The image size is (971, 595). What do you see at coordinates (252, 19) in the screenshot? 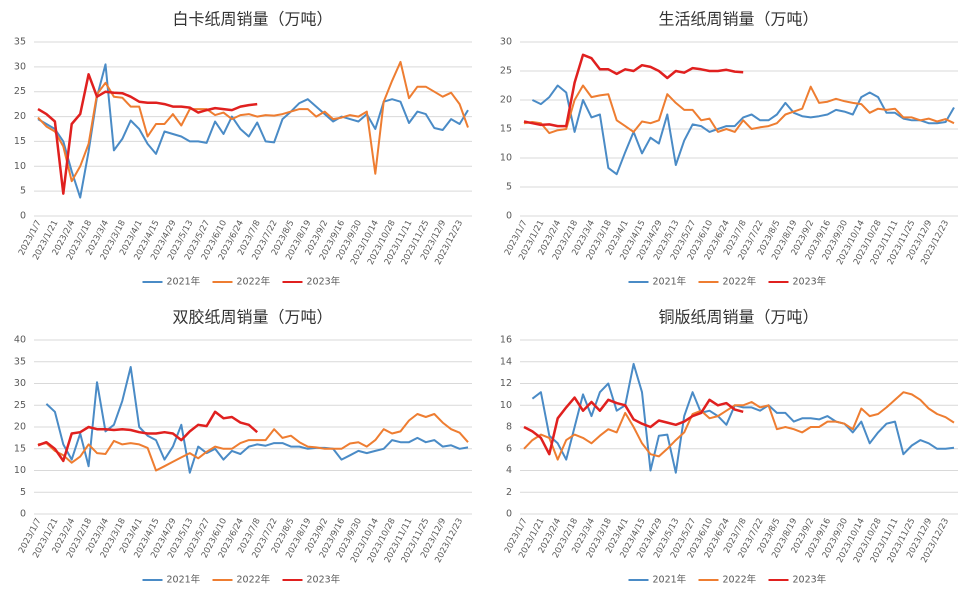
I see `chart-title: 白卡纸周销量（万吨）` at bounding box center [252, 19].